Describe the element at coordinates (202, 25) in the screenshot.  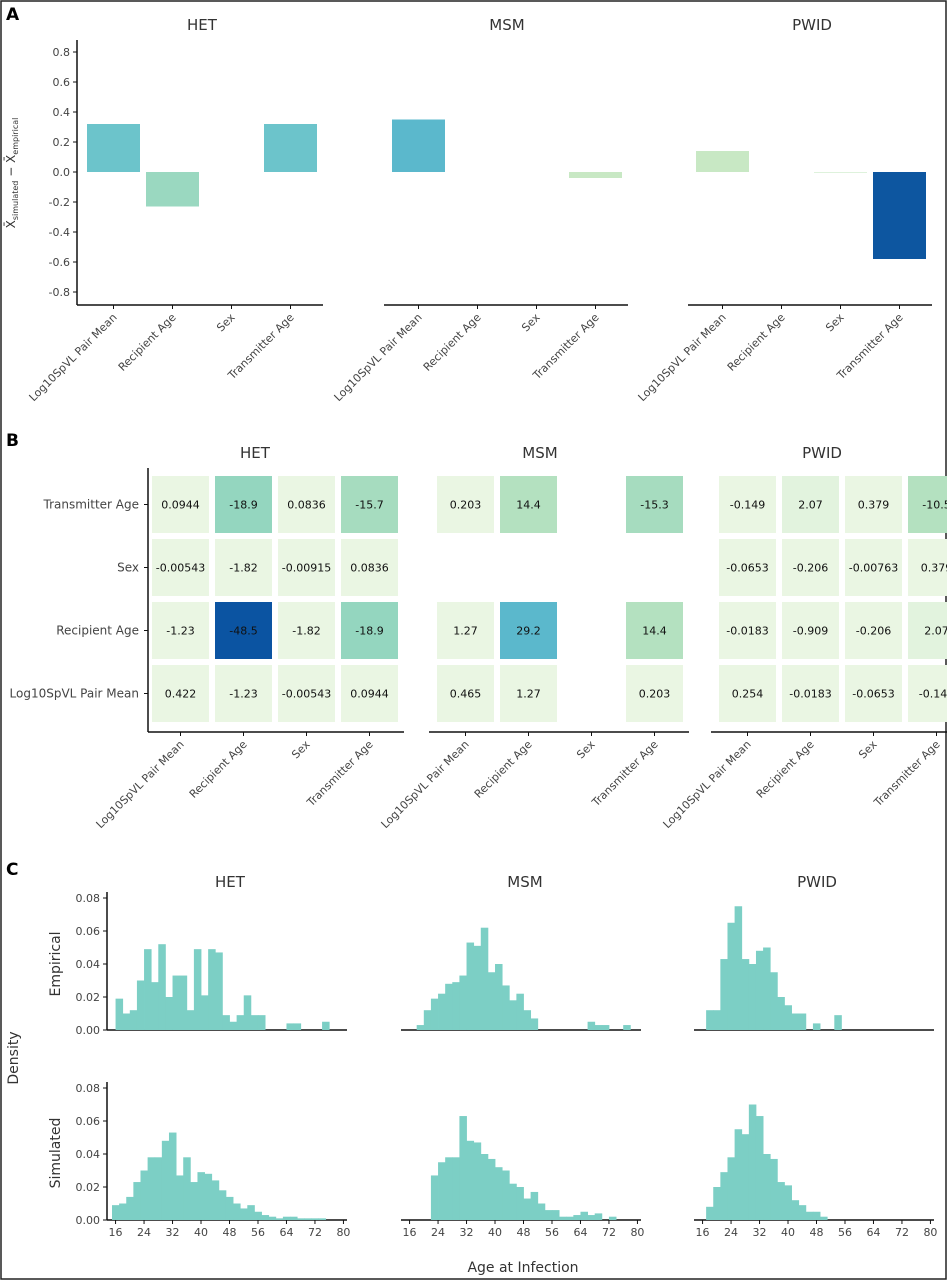
I see `panel-a-facet-title-het: HET` at that location.